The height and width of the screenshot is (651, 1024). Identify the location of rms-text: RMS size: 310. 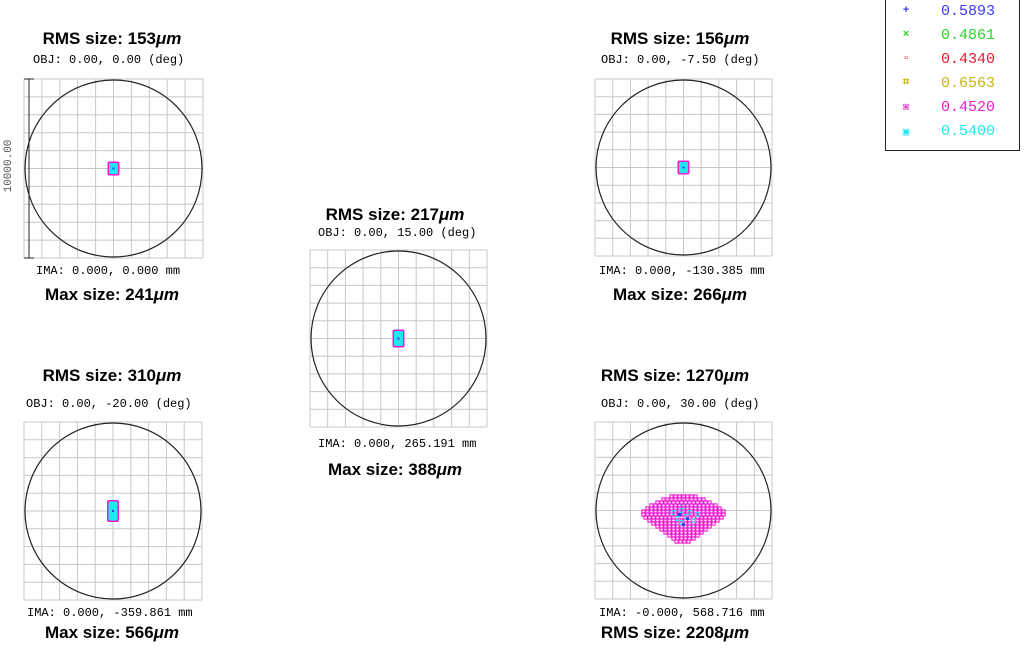
(99, 375).